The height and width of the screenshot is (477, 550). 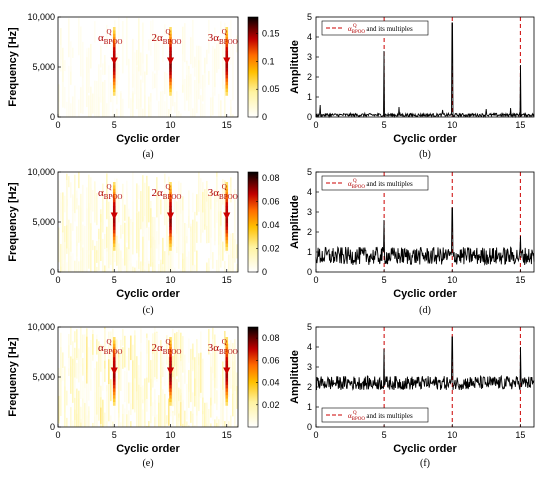 What do you see at coordinates (167, 37) in the screenshot?
I see `annotation-label: 2αBPOOQ` at bounding box center [167, 37].